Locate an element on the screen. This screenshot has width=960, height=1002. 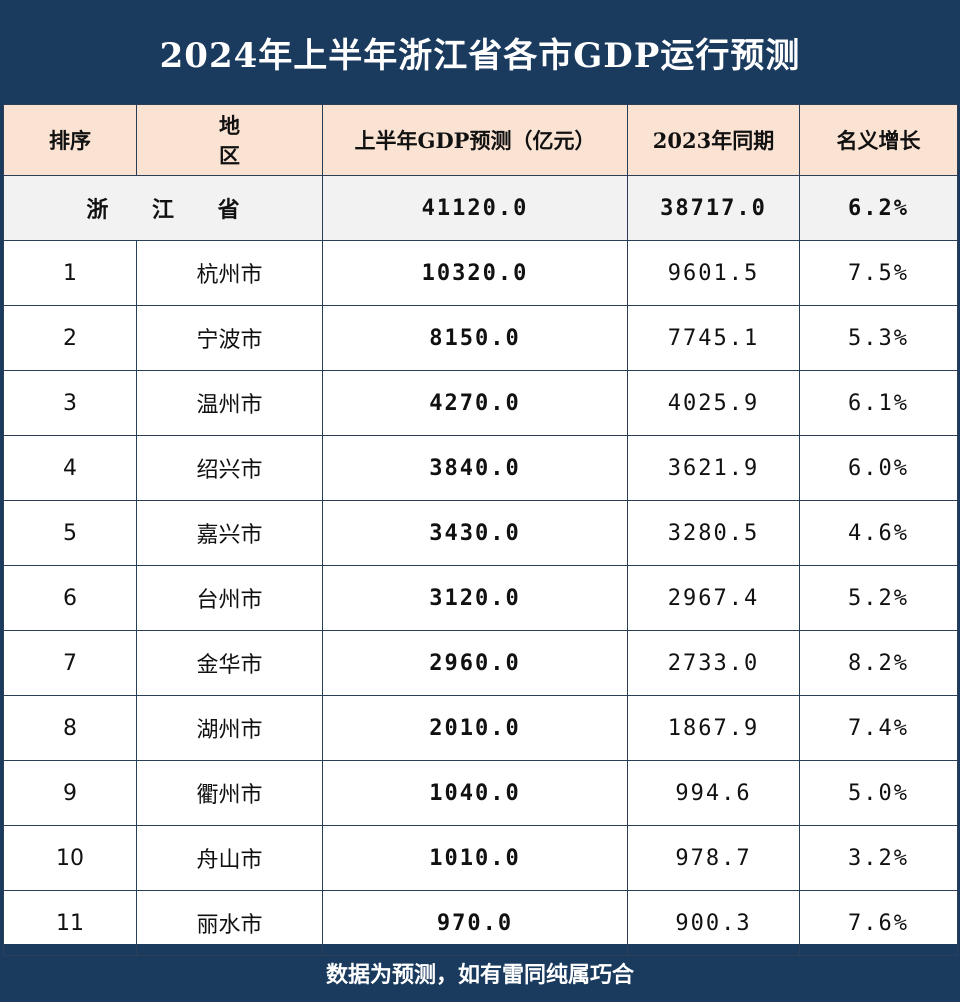
row-same-period-2023: 9601.5 is located at coordinates (713, 273).